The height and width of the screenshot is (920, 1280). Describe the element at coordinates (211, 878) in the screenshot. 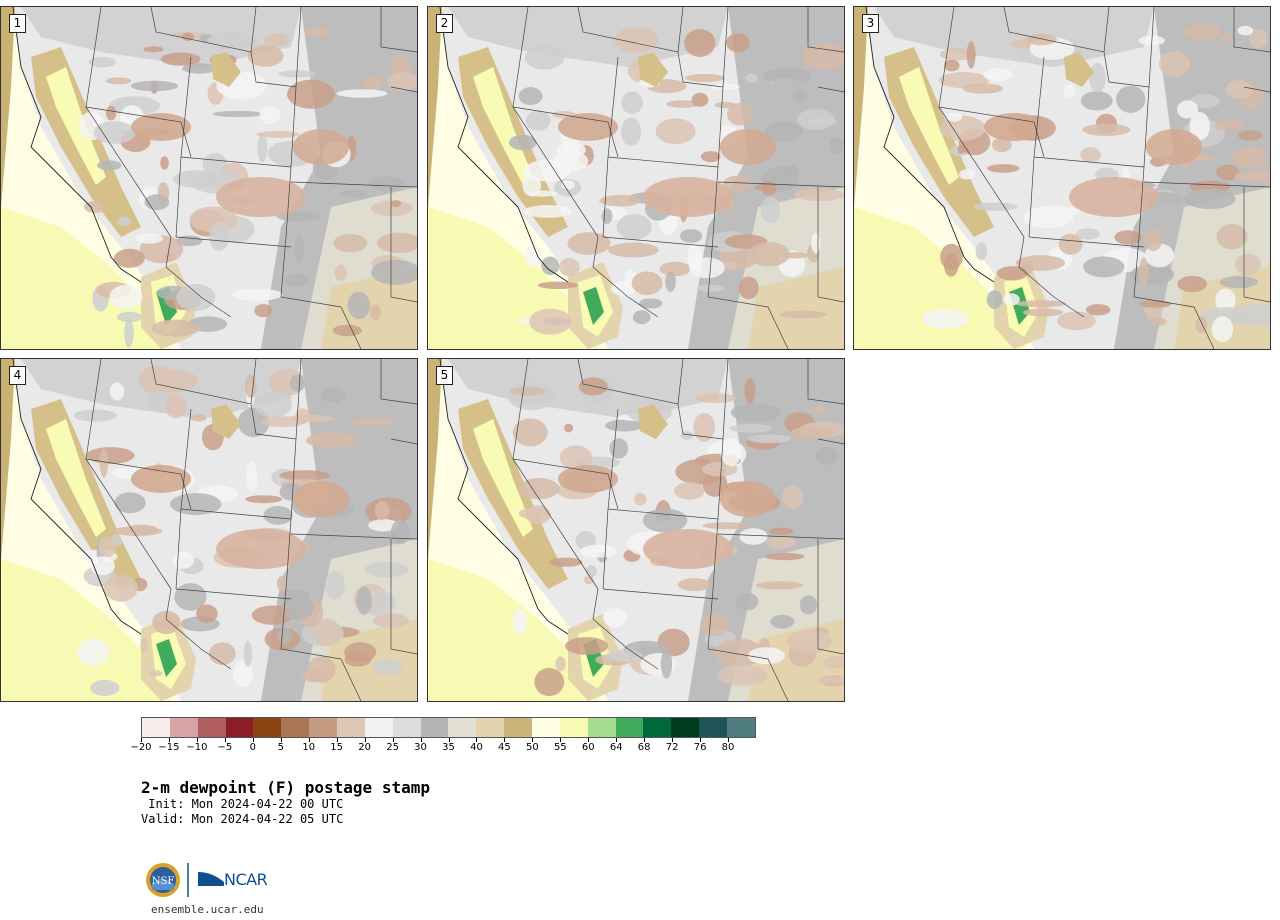

I see `ncar-logo-icon` at that location.